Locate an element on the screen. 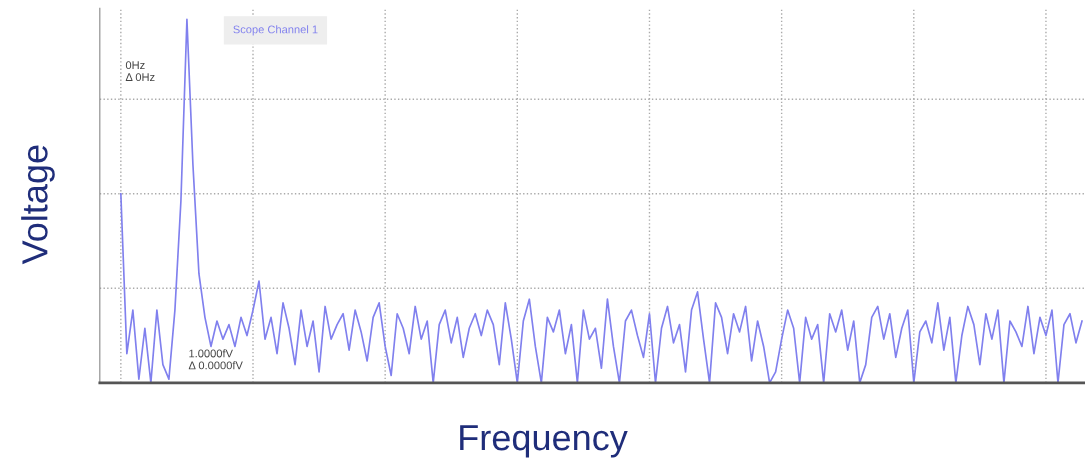 This screenshot has height=464, width=1085. y-axis-title: Voltage is located at coordinates (38, 205).